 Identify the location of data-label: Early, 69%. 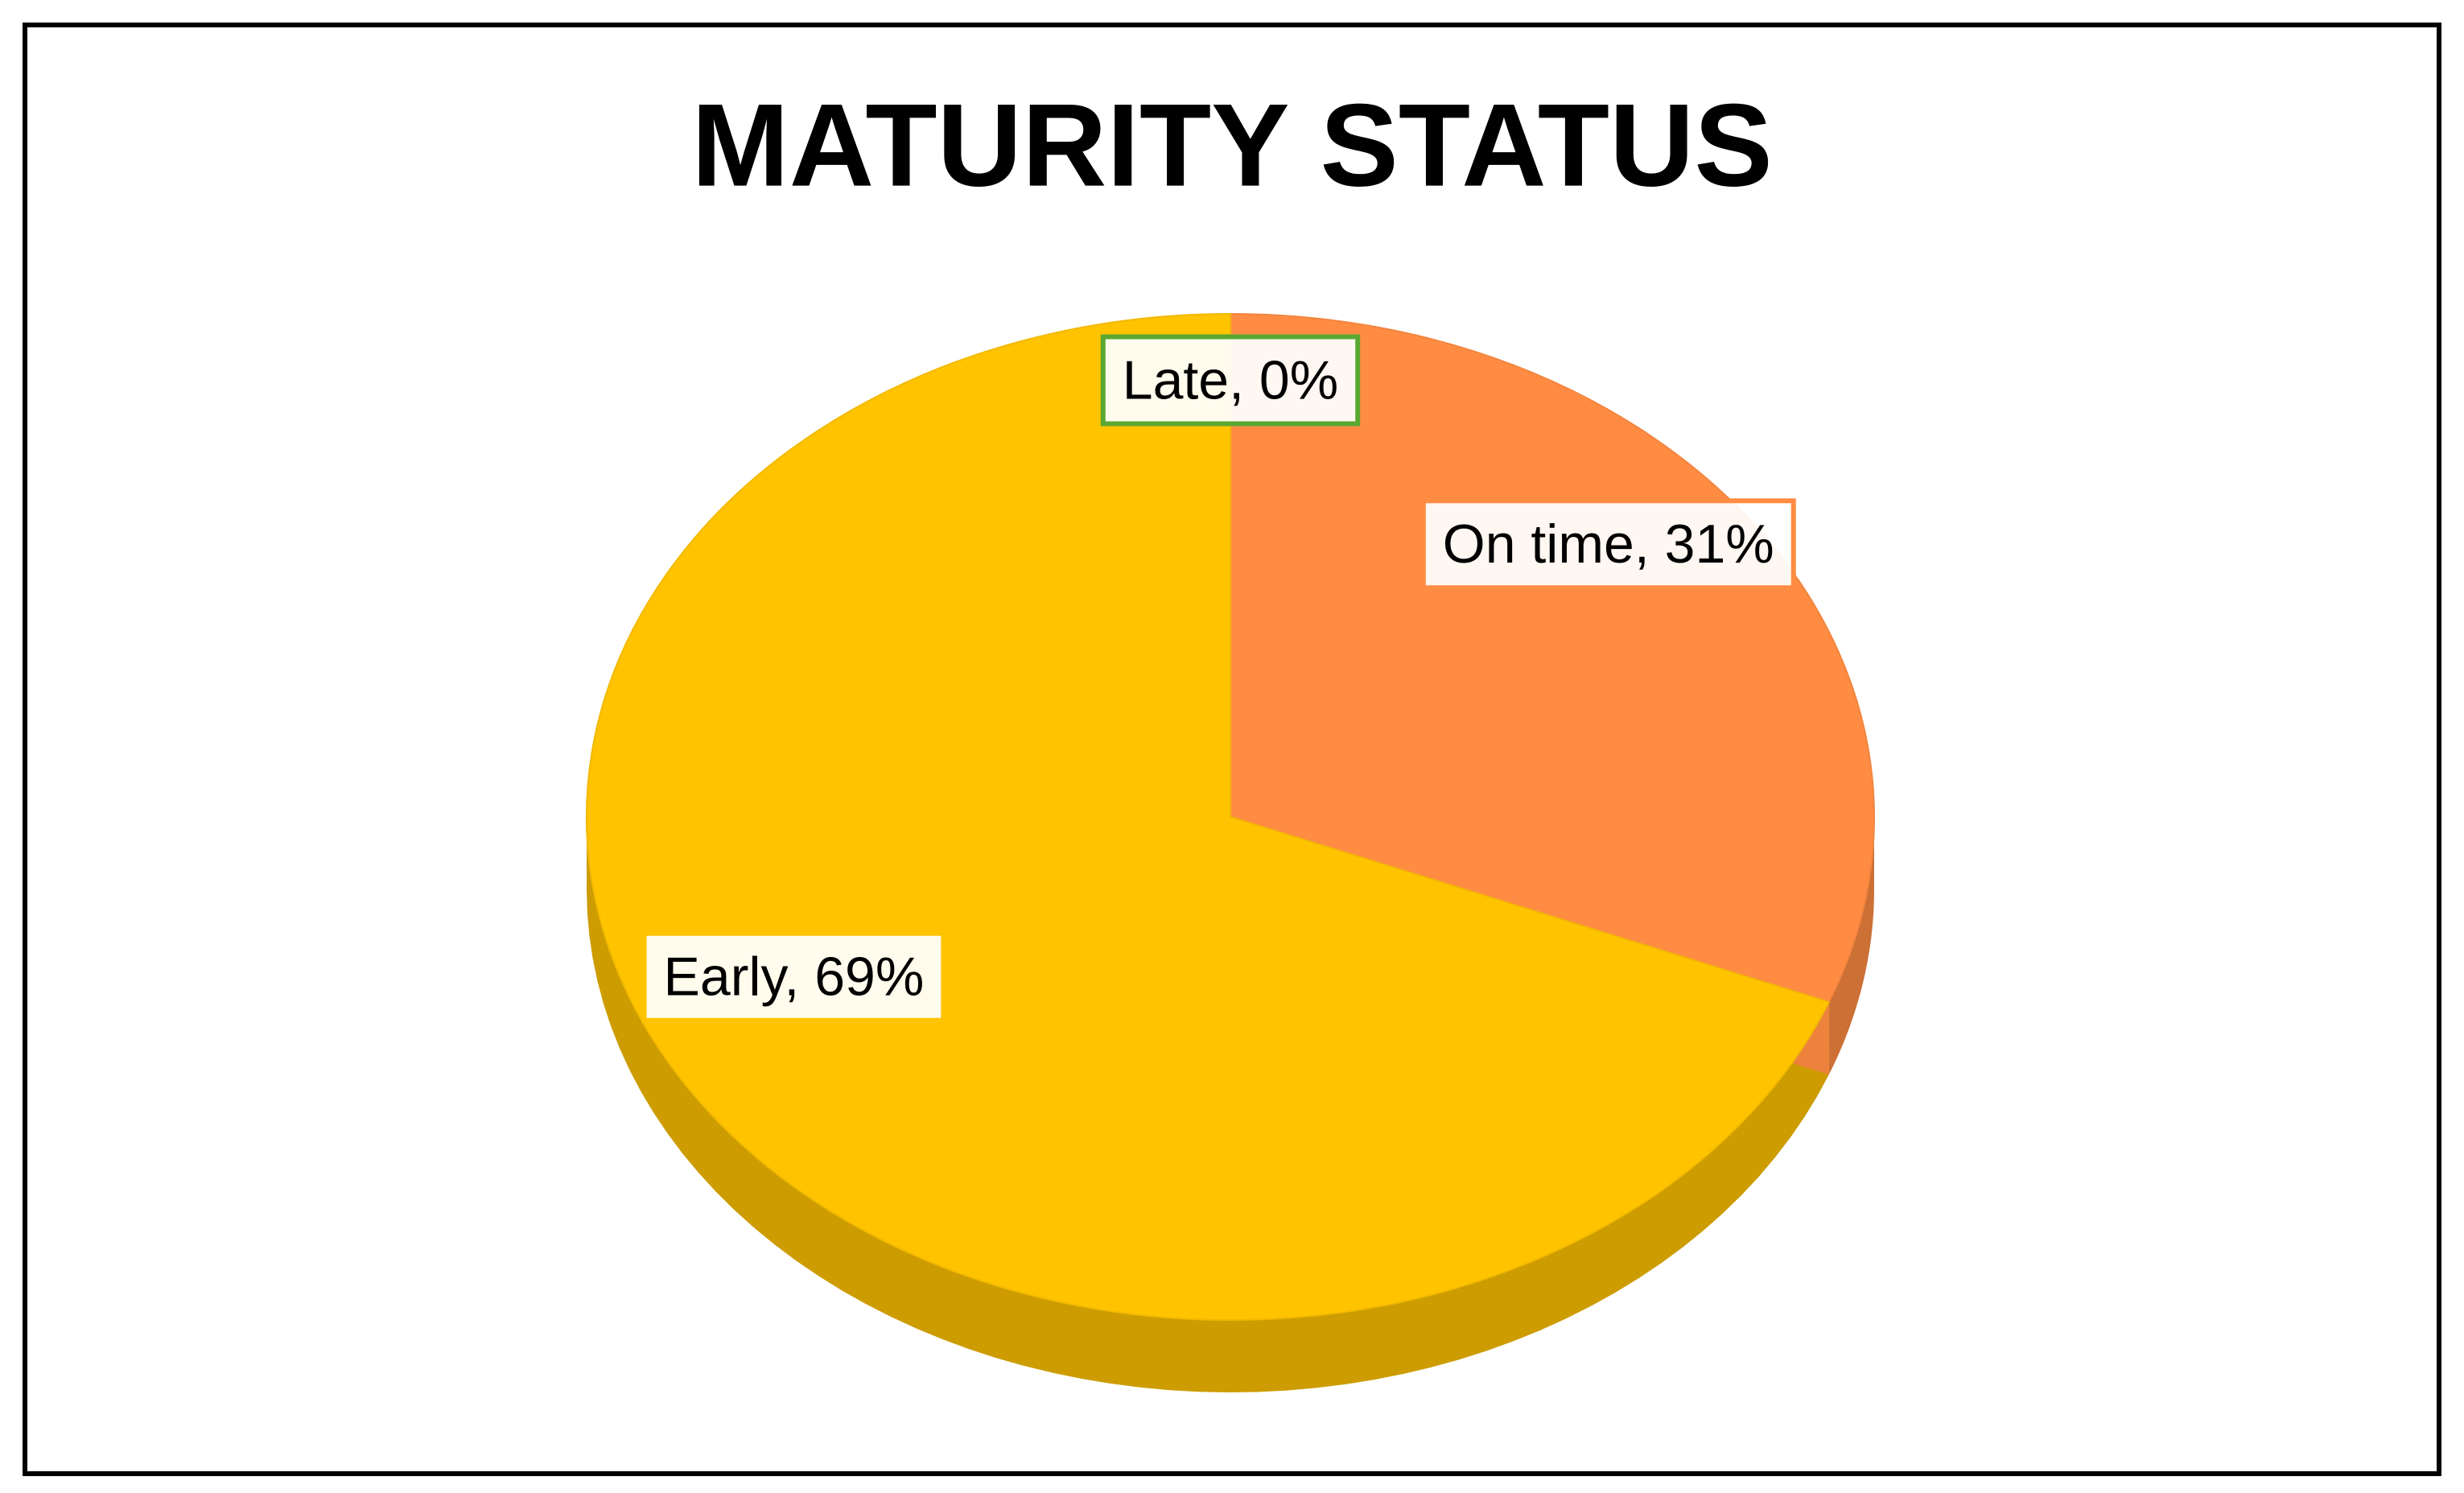
(794, 977).